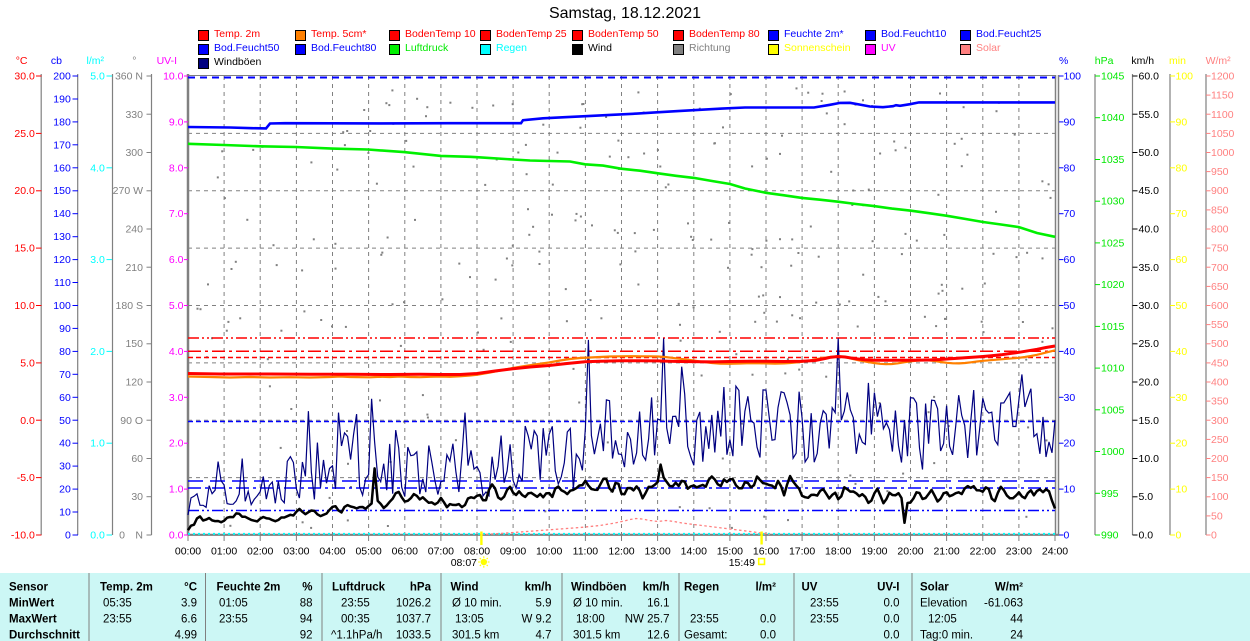 The height and width of the screenshot is (641, 1250). Describe the element at coordinates (766, 588) in the screenshot. I see `svg-text: l/m²` at that location.